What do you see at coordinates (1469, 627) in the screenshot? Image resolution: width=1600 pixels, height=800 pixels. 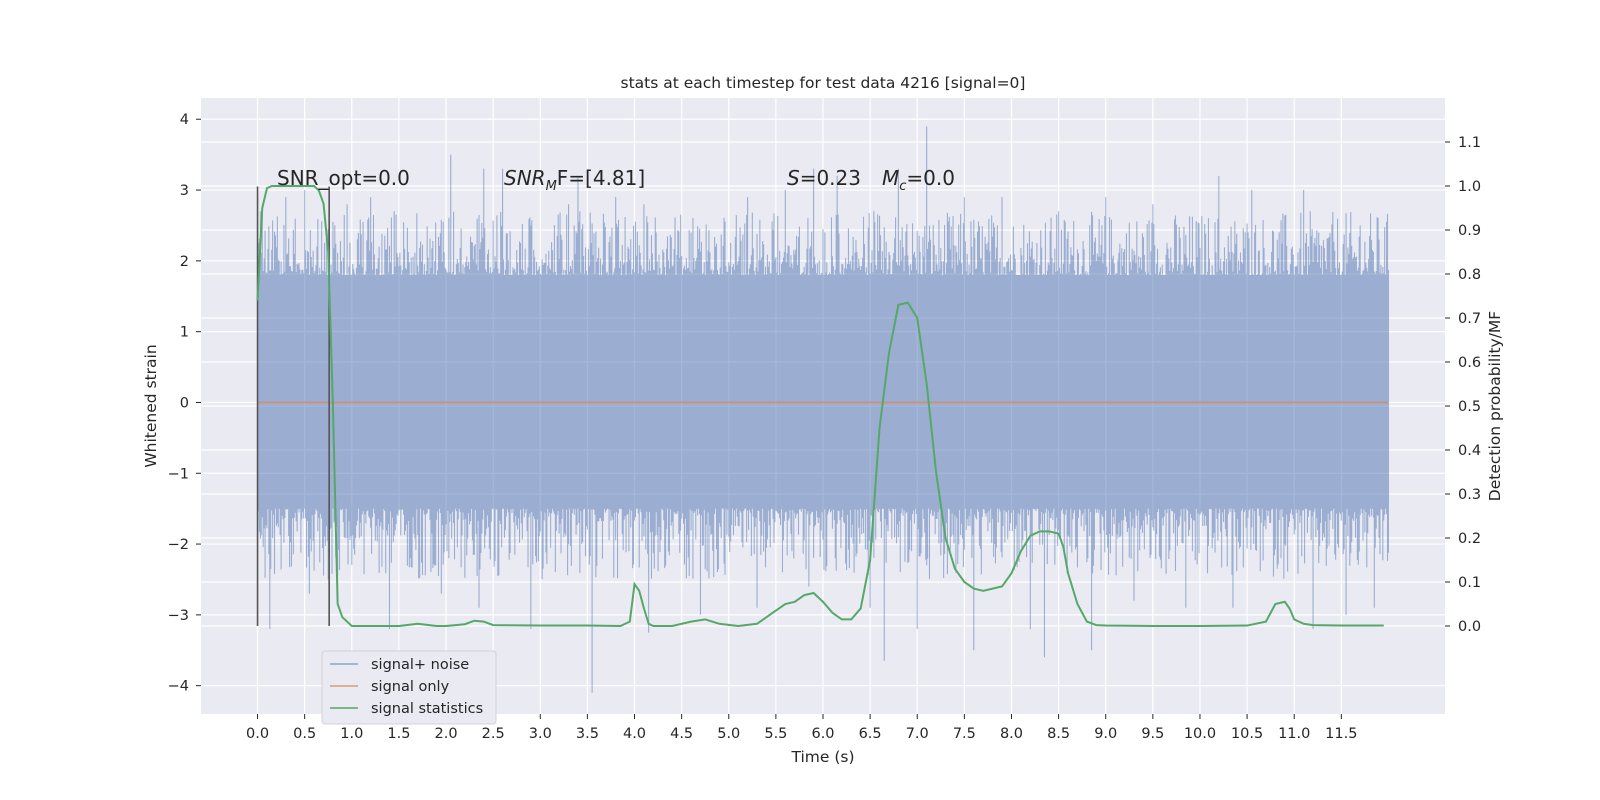 I see `y2-tick-label: 0.0` at bounding box center [1469, 627].